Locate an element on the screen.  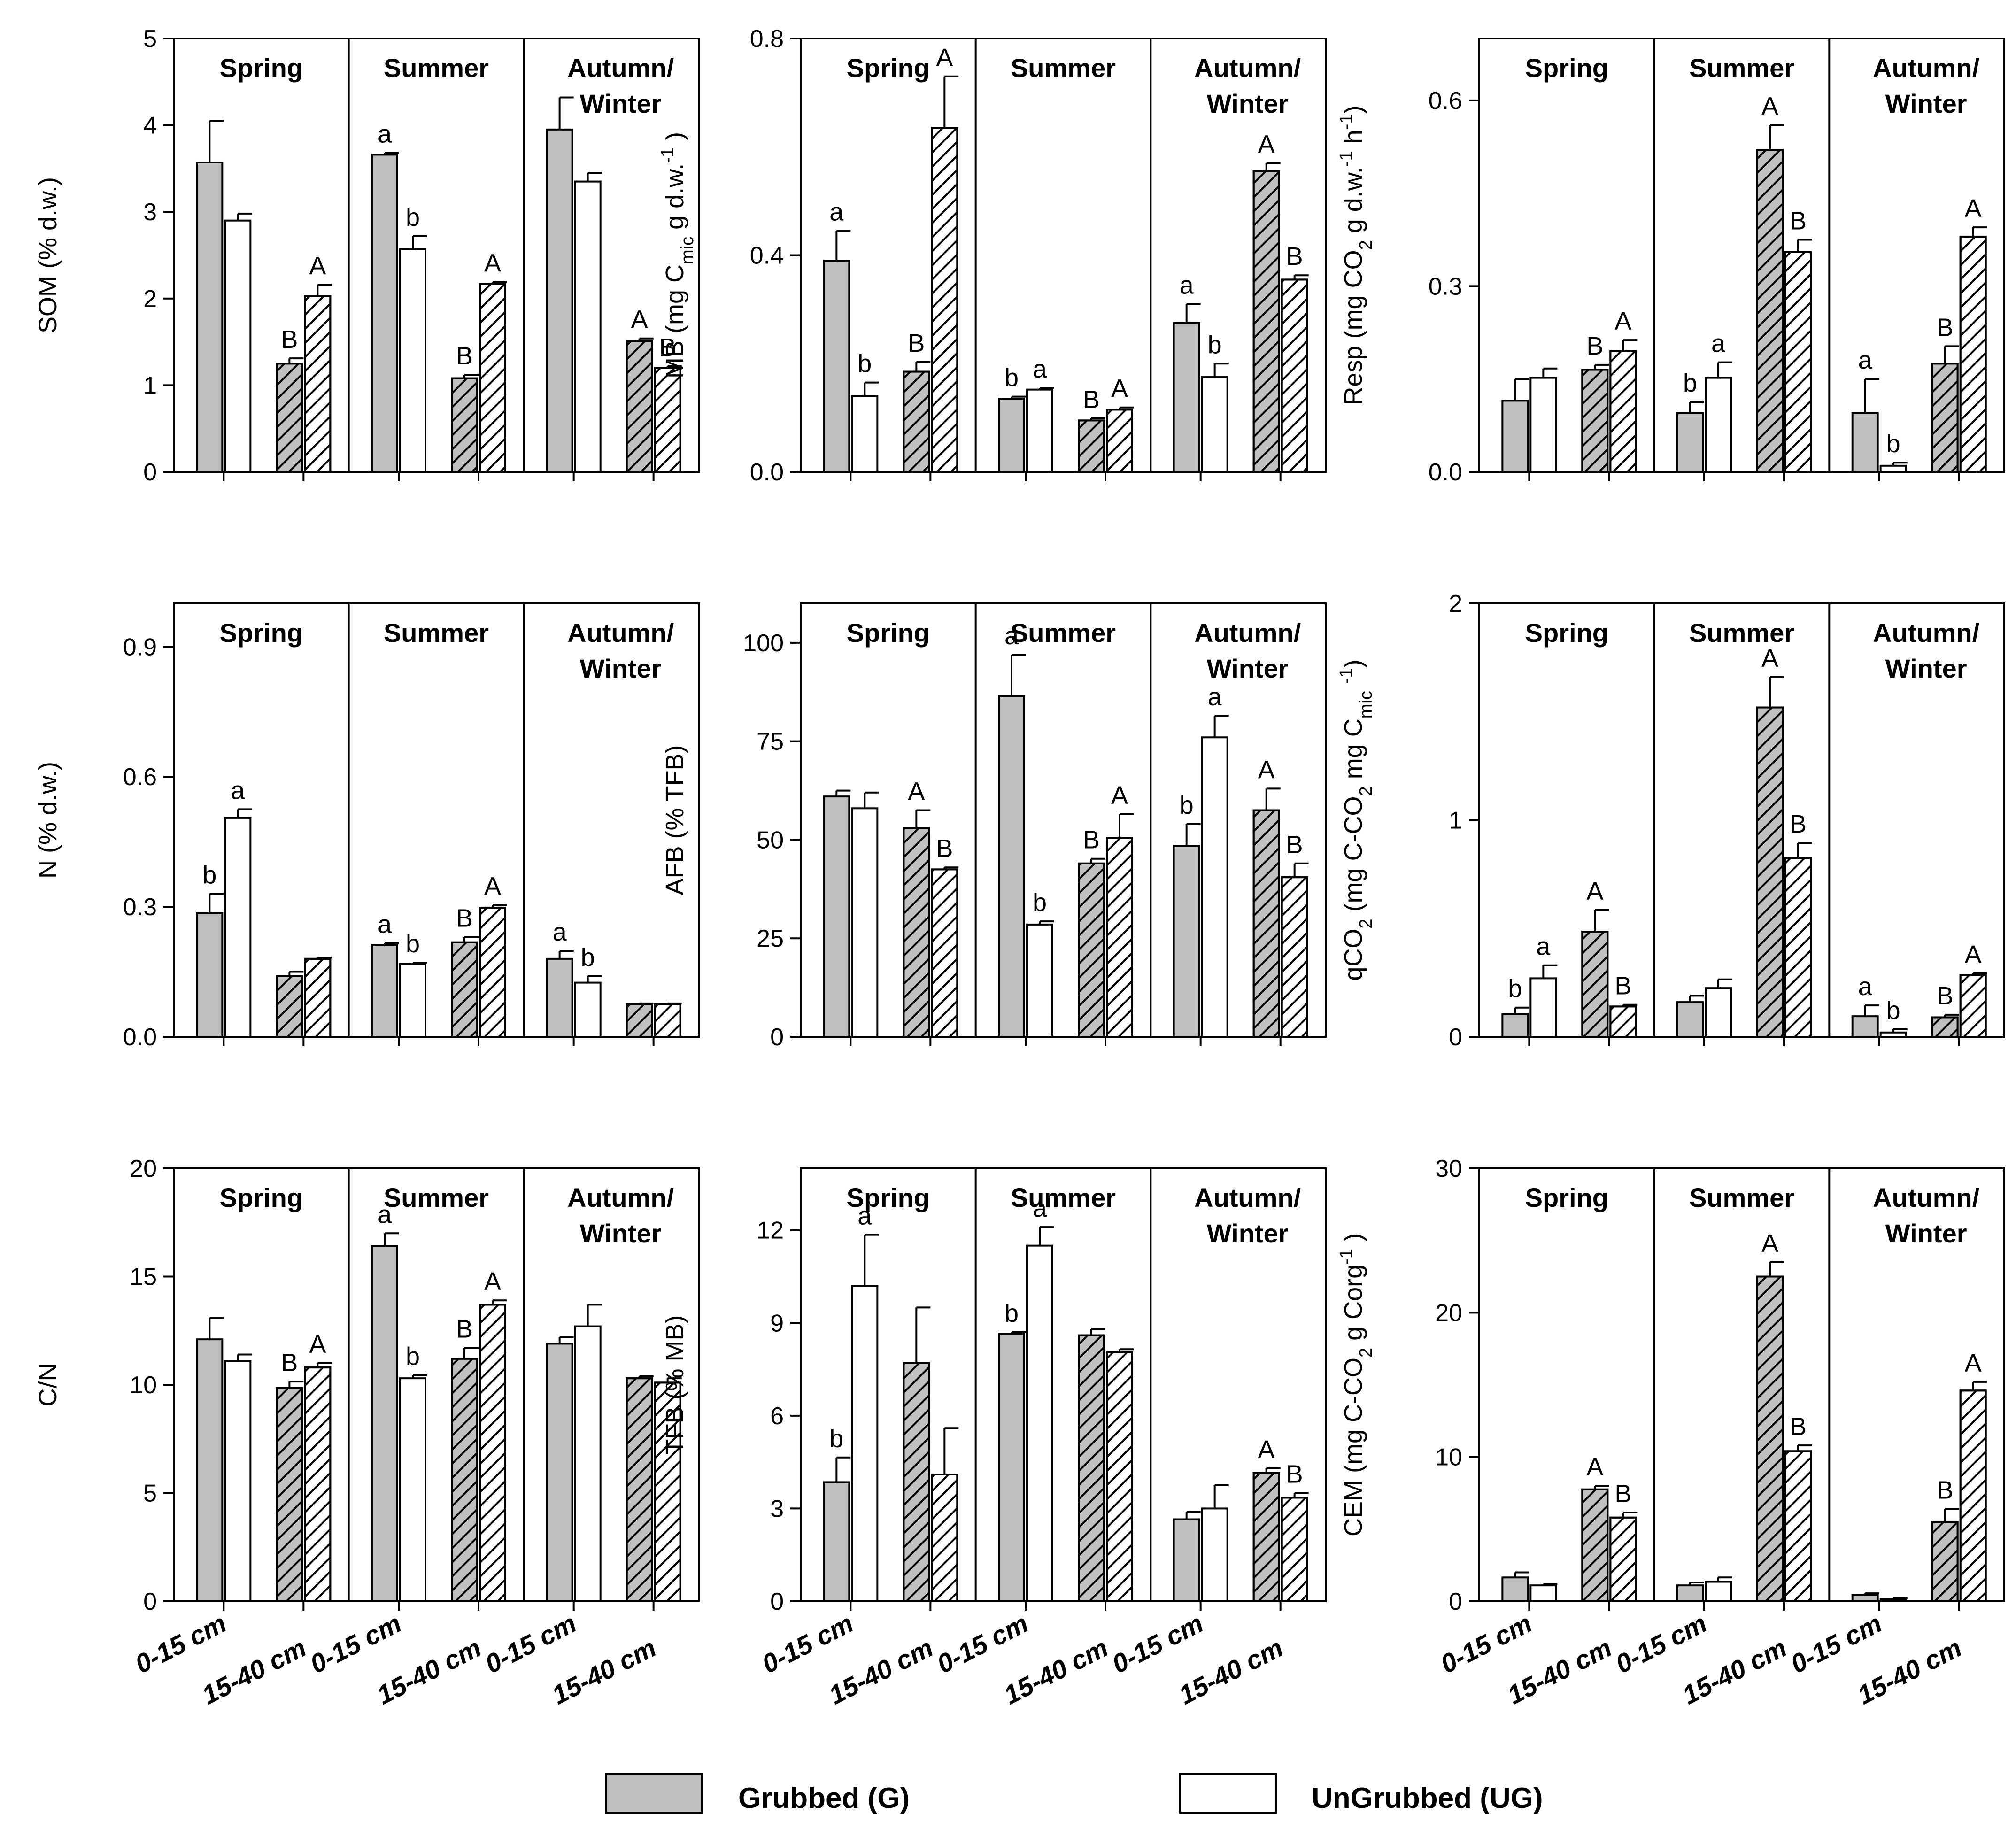
bar-hatch-mb is located at coordinates (916, 421).